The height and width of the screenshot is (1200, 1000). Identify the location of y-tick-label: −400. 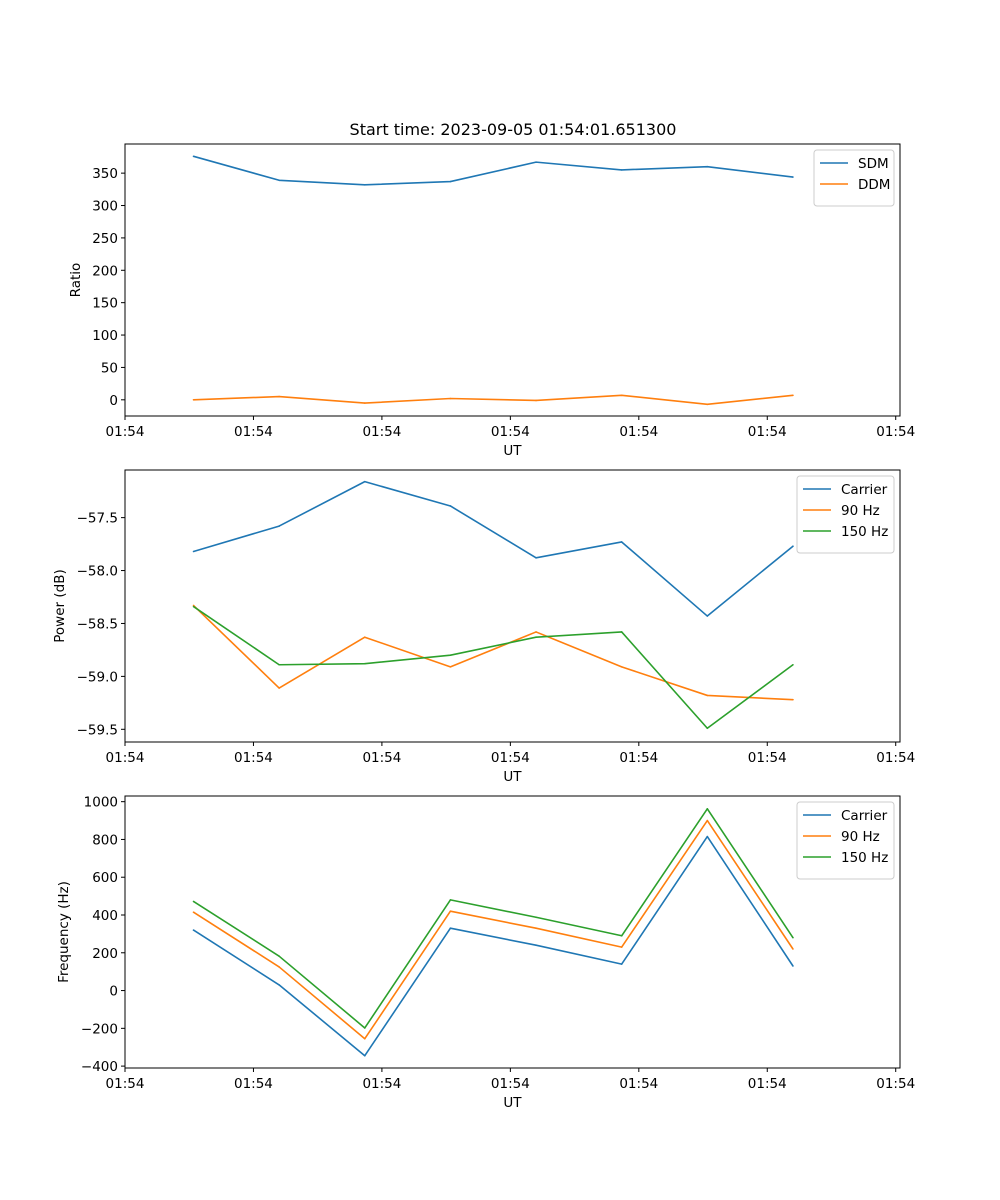
(99, 1067).